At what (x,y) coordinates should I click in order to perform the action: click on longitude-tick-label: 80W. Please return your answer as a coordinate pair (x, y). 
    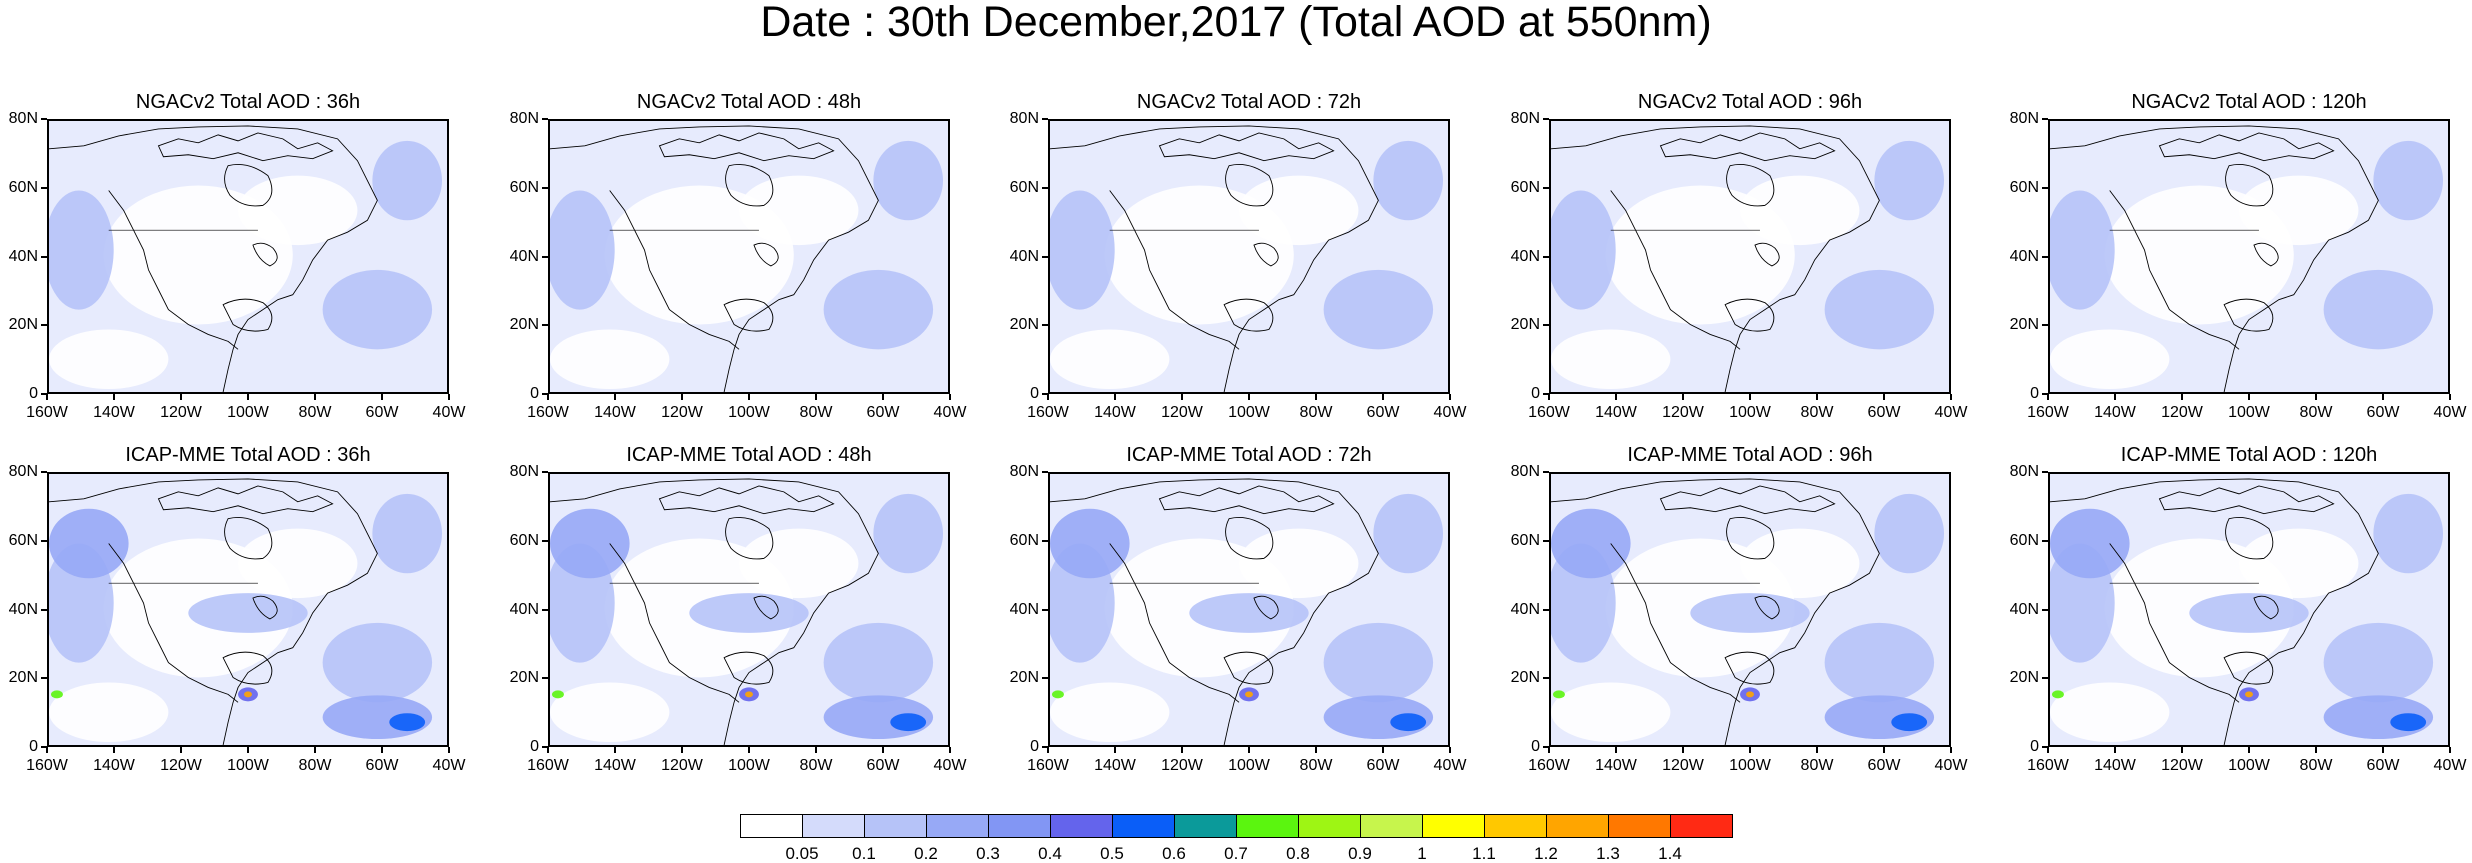
    Looking at the image, I should click on (816, 412).